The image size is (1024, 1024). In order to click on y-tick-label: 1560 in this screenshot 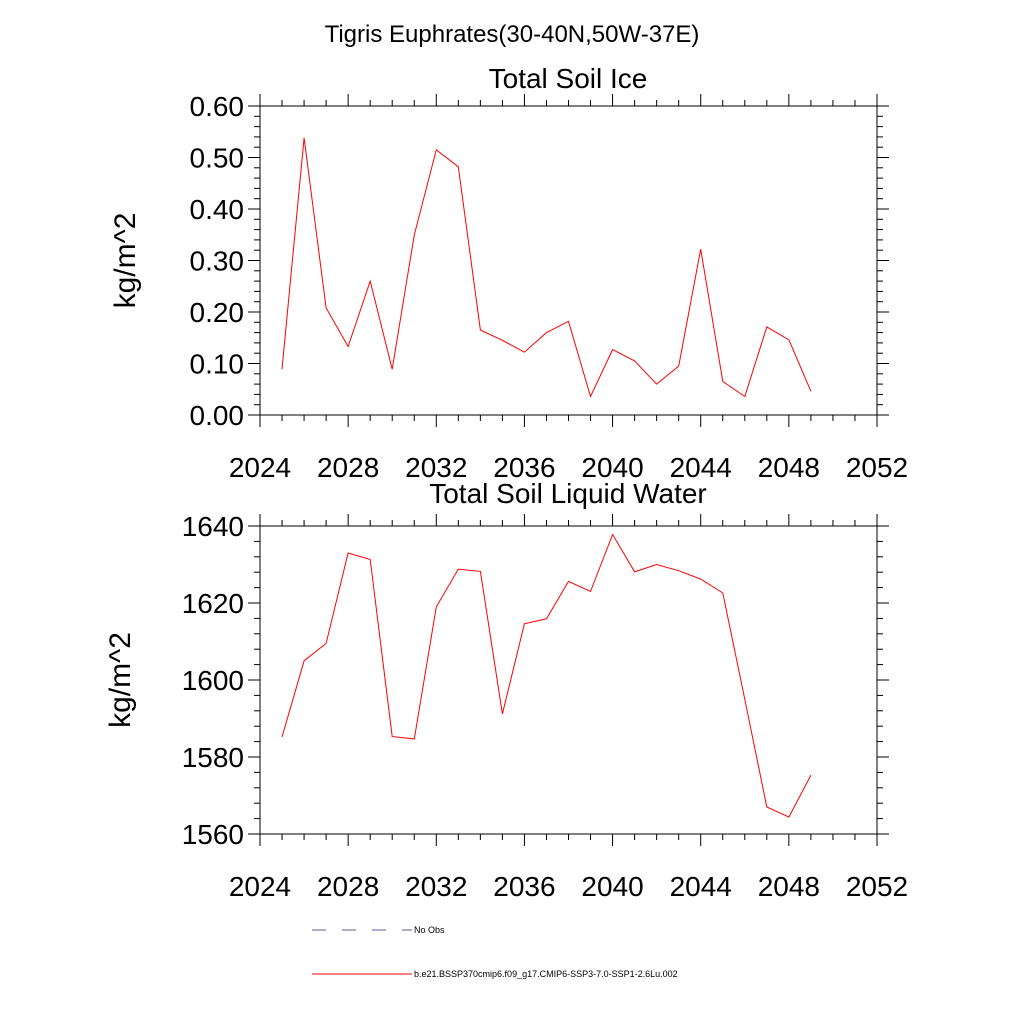, I will do `click(213, 834)`.